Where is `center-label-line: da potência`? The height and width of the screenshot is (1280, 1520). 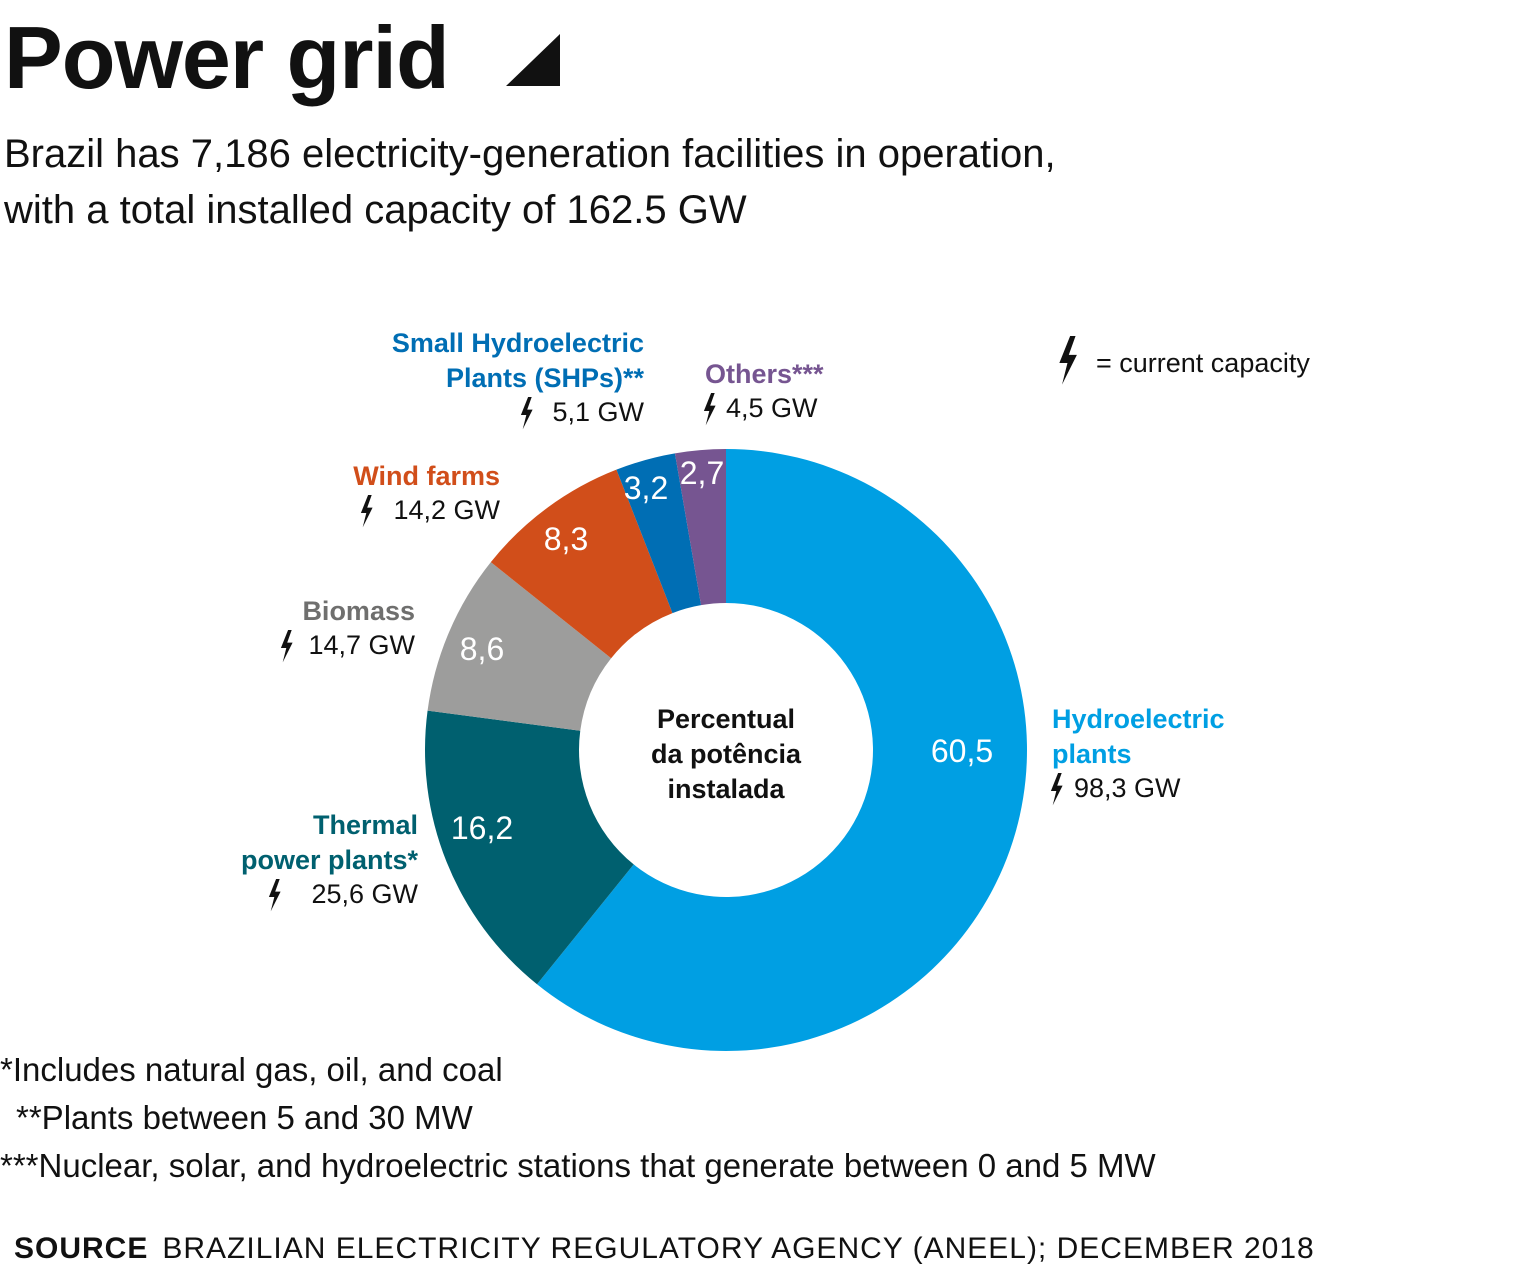
center-label-line: da potência is located at coordinates (726, 754).